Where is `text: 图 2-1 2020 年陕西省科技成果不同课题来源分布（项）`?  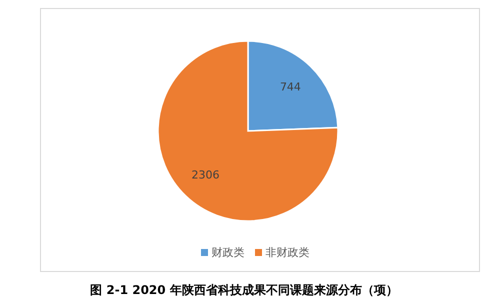 text: 图 2-1 2020 年陕西省科技成果不同课题来源分布（项） is located at coordinates (244, 290).